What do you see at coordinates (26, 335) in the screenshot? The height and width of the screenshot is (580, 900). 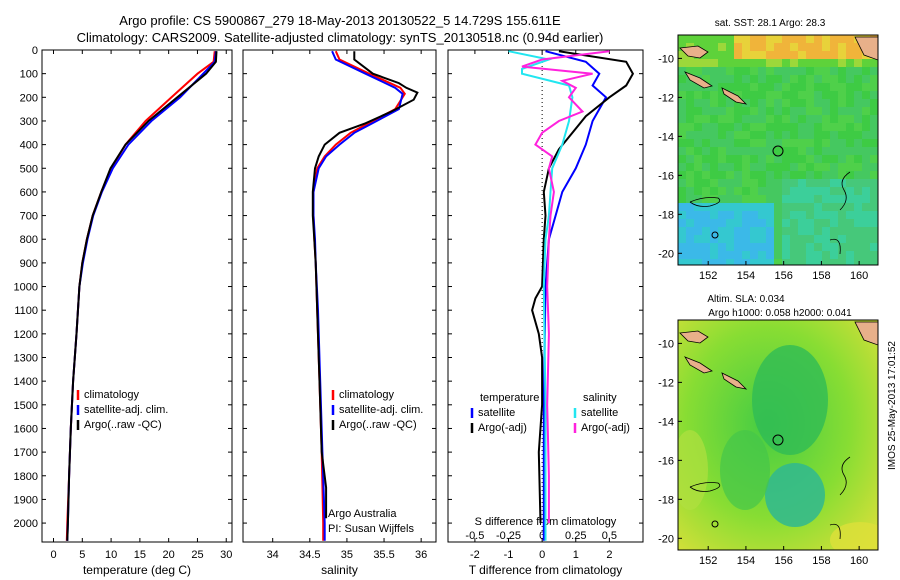 I see `y-tick-label: 1200` at bounding box center [26, 335].